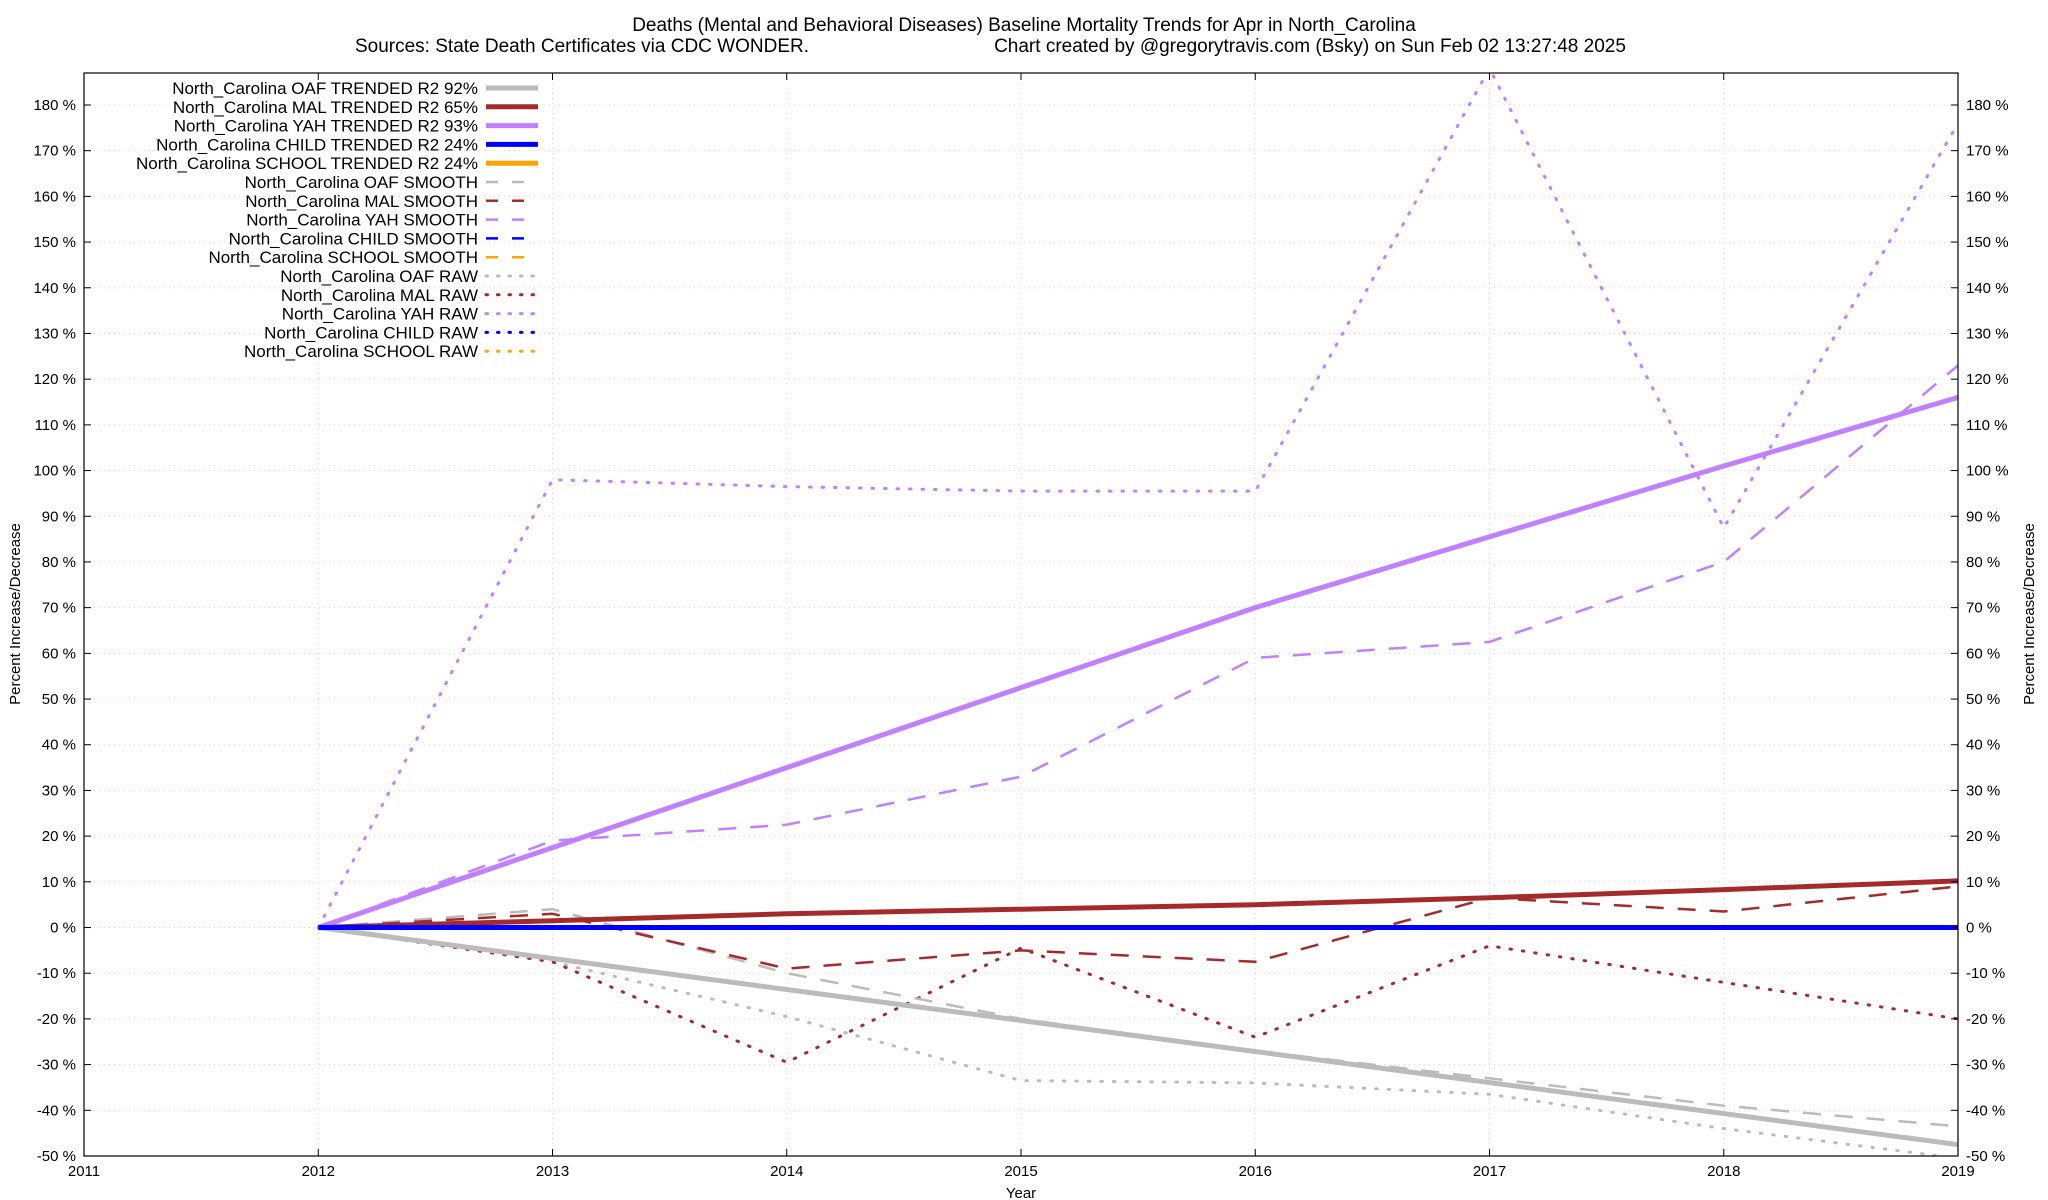 This screenshot has width=2048, height=1200. I want to click on y-tick-label-right: -30 %, so click(1985, 1065).